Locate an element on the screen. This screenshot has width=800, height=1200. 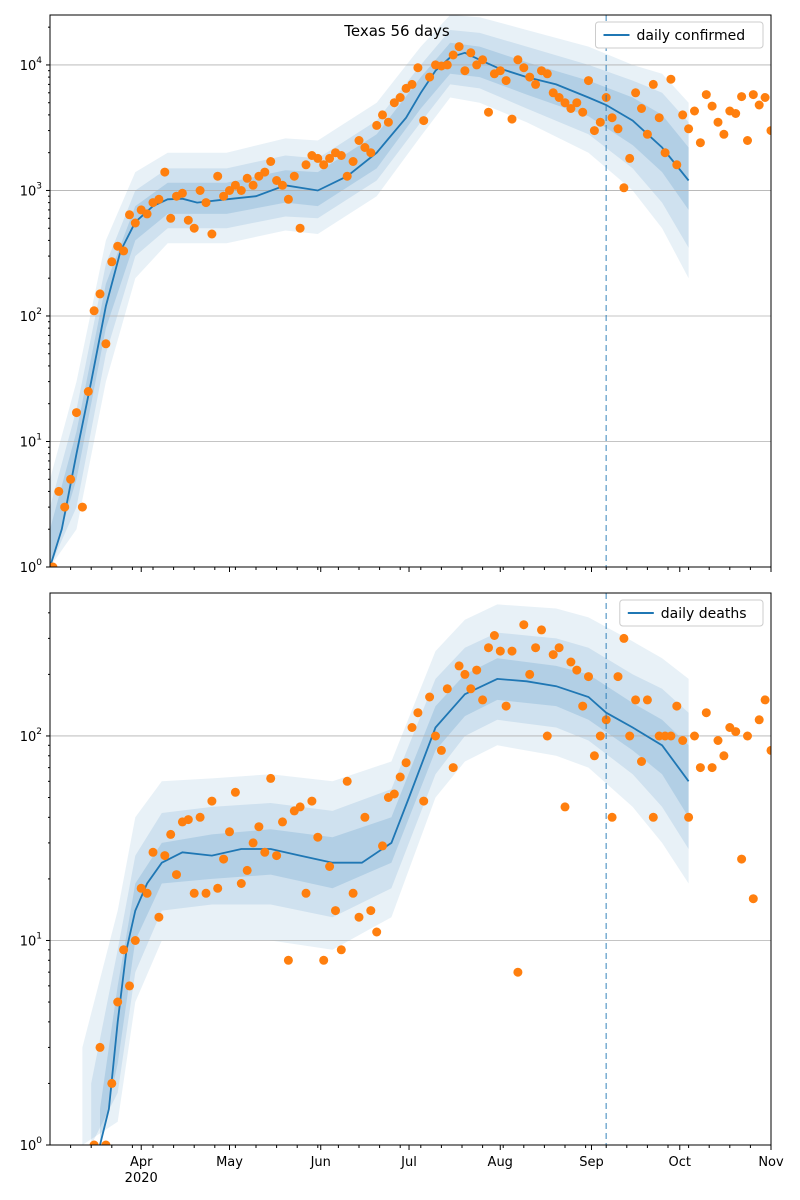
x-tick-label: Oct is located at coordinates (680, 1162).